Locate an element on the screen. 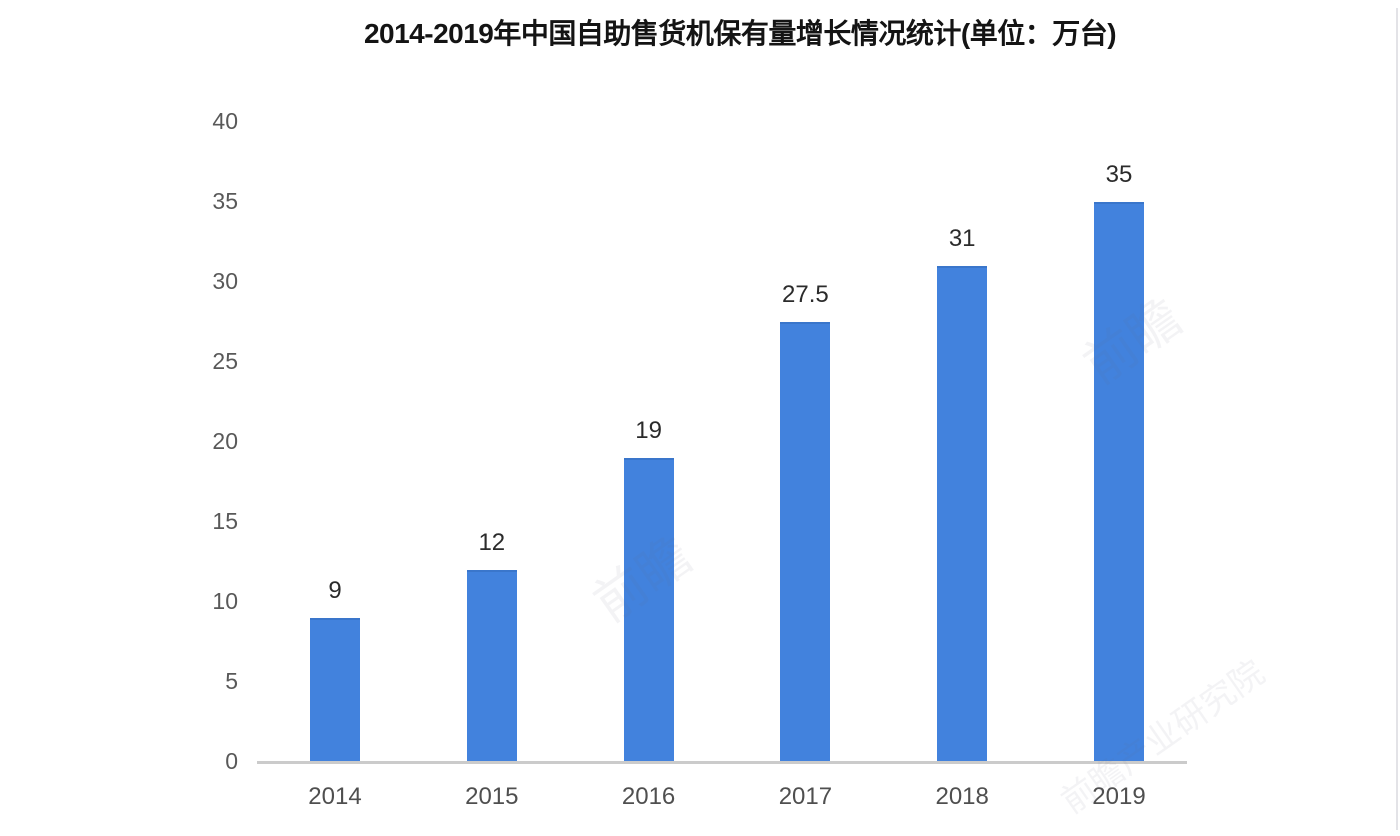 This screenshot has width=1400, height=836. bar-2017 is located at coordinates (805, 542).